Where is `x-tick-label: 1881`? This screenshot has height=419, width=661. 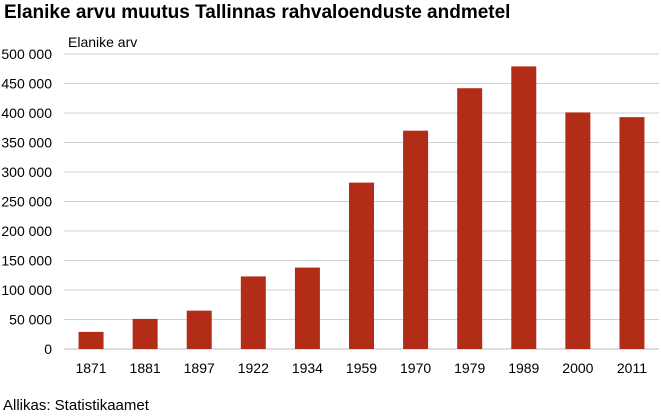
x-tick-label: 1881 is located at coordinates (145, 368).